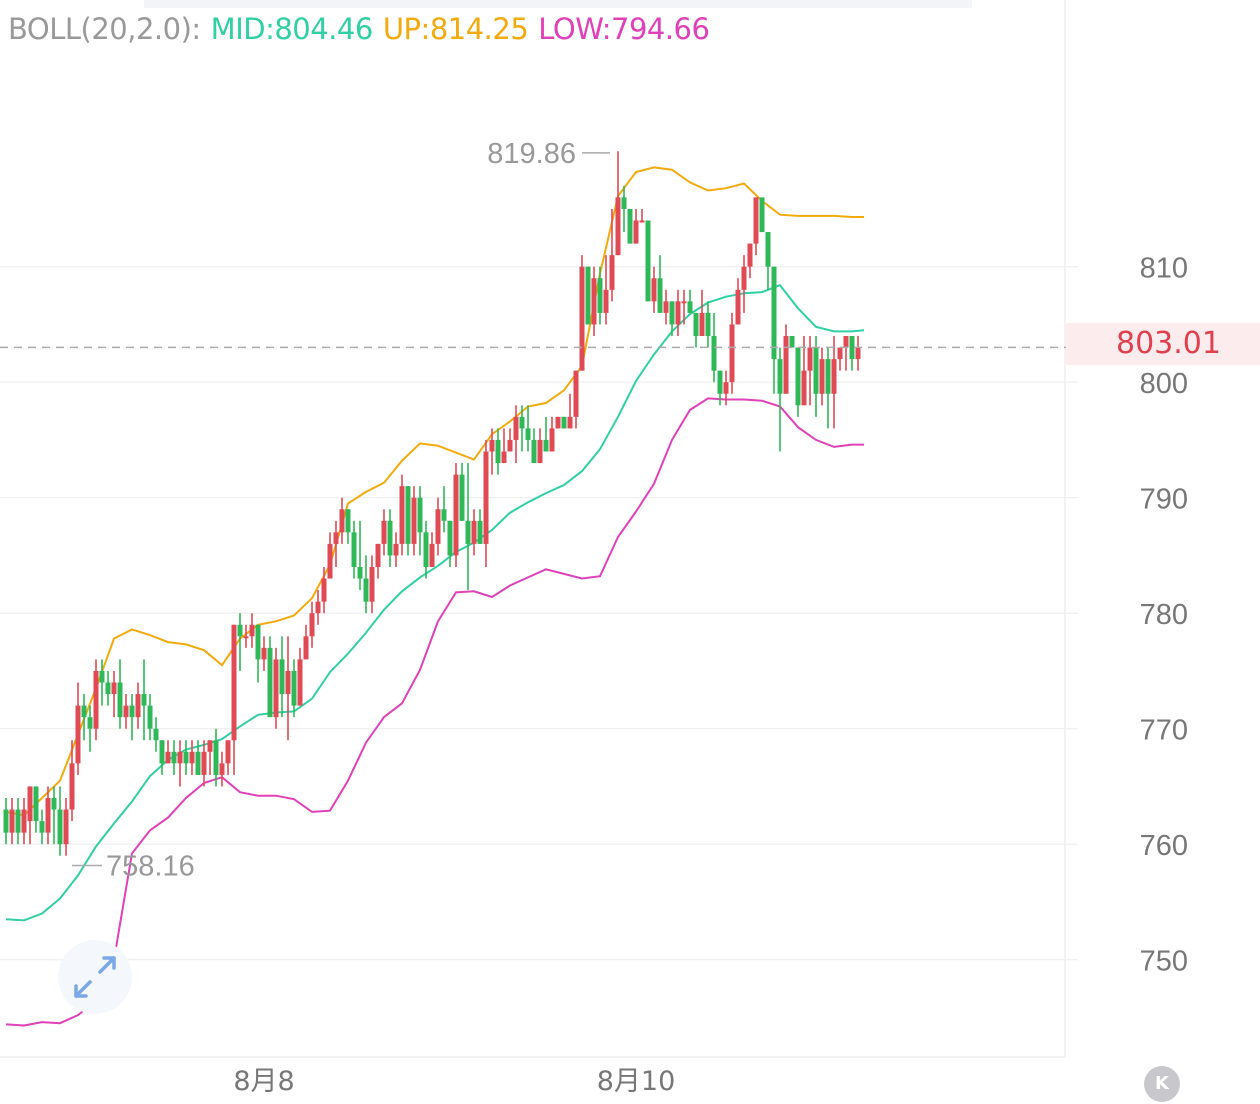 This screenshot has height=1104, width=1260. What do you see at coordinates (1164, 384) in the screenshot?
I see `y-tick-label: 800` at bounding box center [1164, 384].